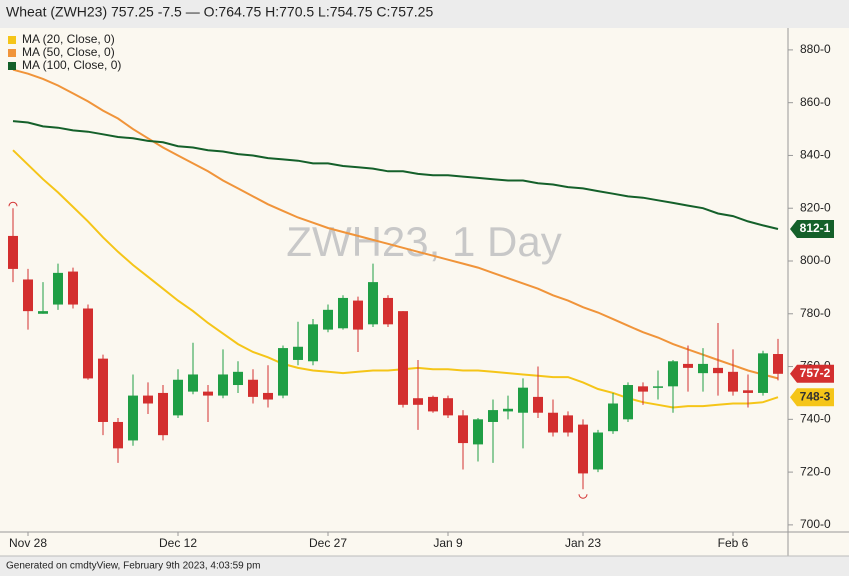  I want to click on legend-label: MA (50, Close, 0), so click(68, 52).